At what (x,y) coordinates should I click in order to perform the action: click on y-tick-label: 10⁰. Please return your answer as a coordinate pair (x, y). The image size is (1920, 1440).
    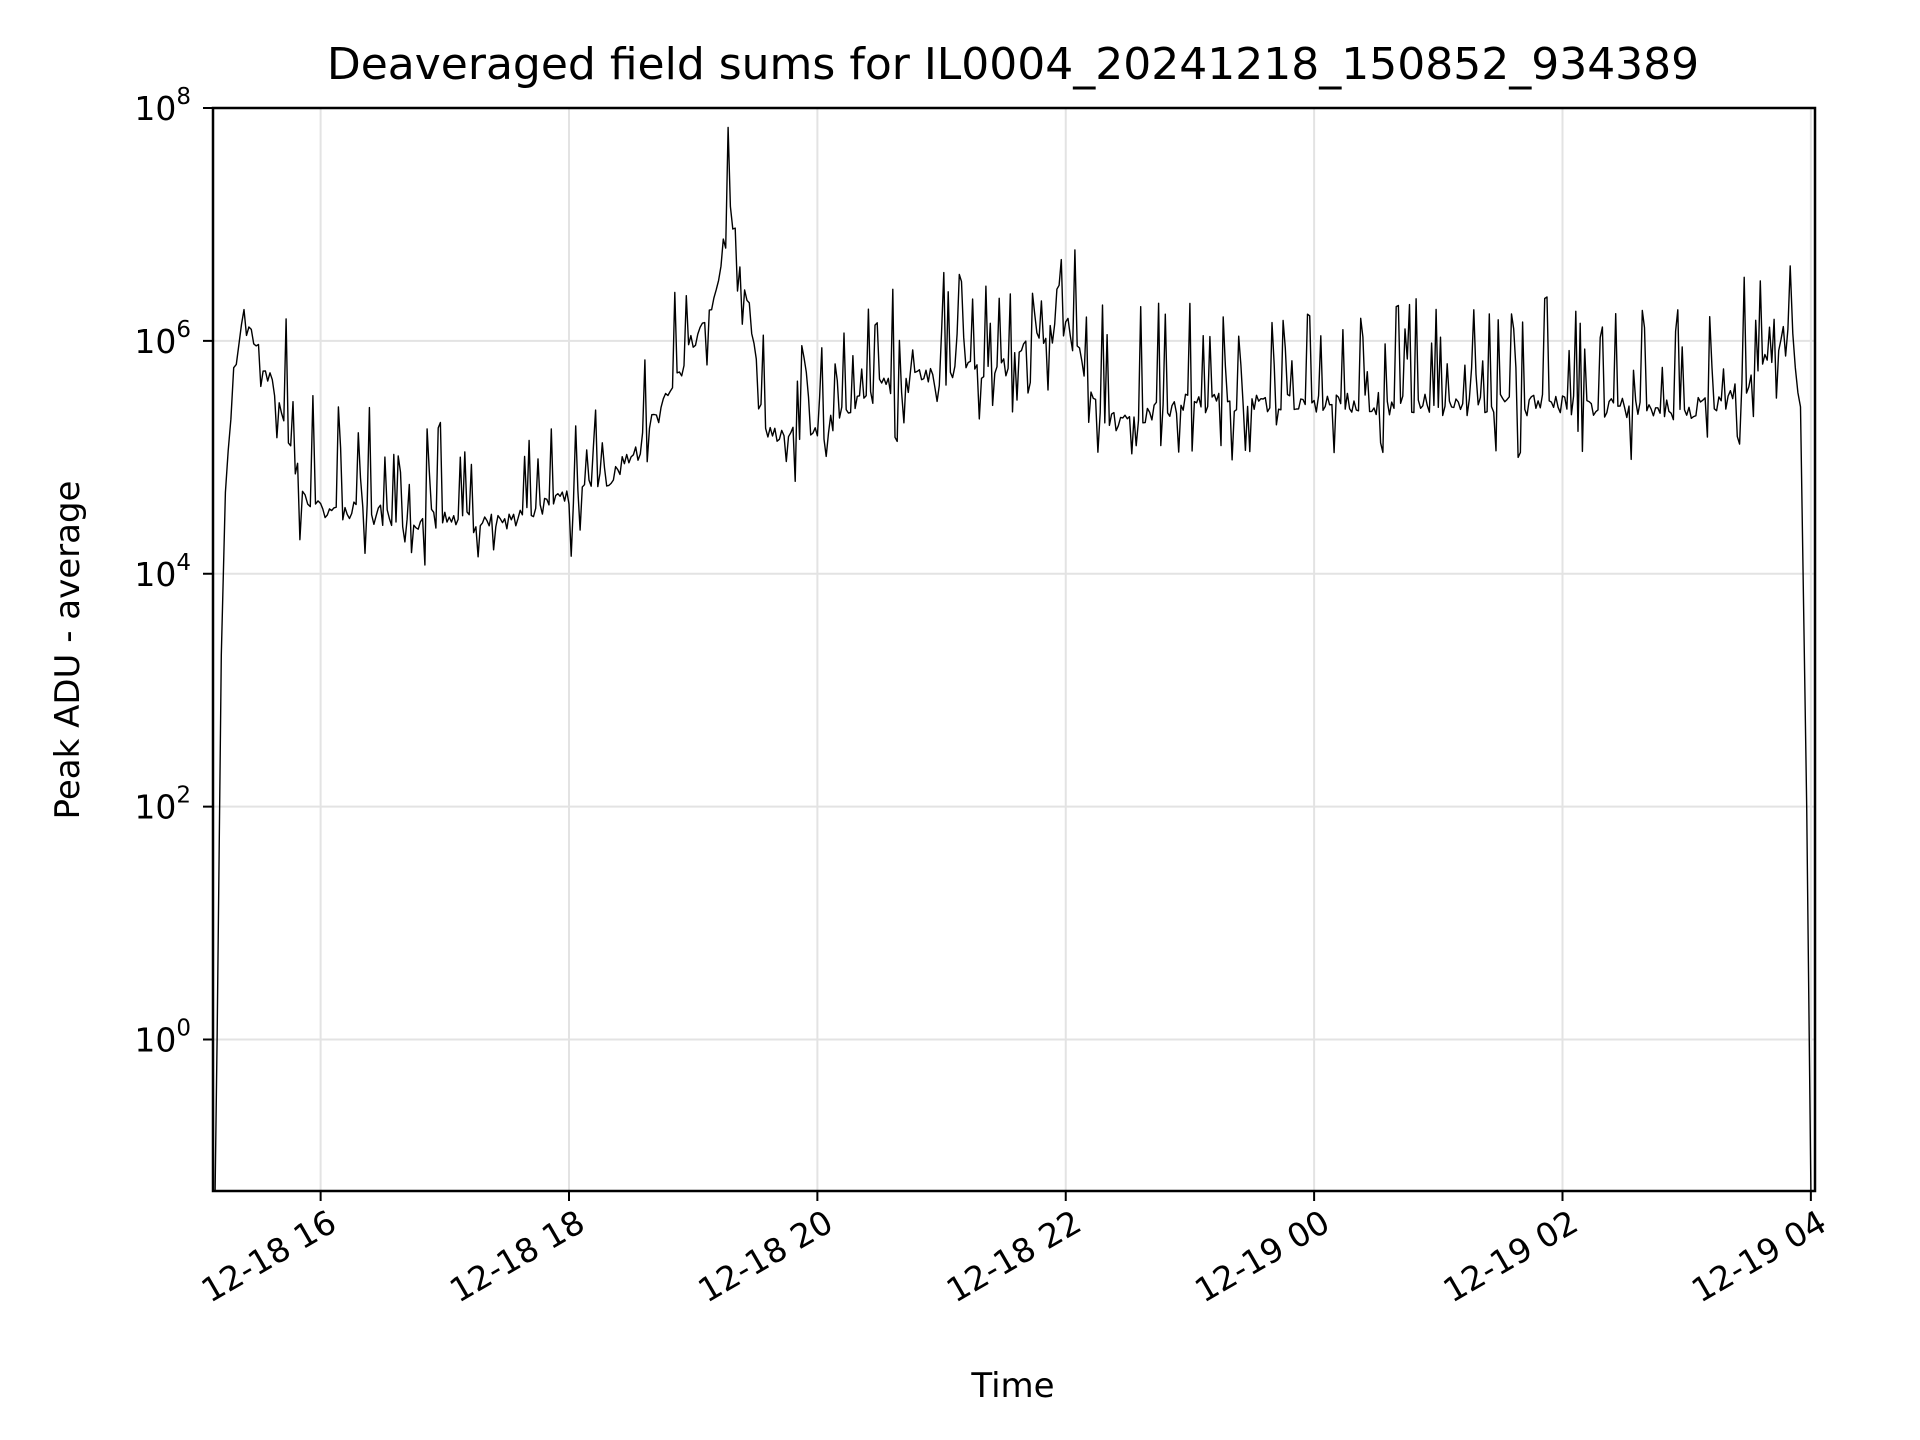
    Looking at the image, I should click on (162, 1038).